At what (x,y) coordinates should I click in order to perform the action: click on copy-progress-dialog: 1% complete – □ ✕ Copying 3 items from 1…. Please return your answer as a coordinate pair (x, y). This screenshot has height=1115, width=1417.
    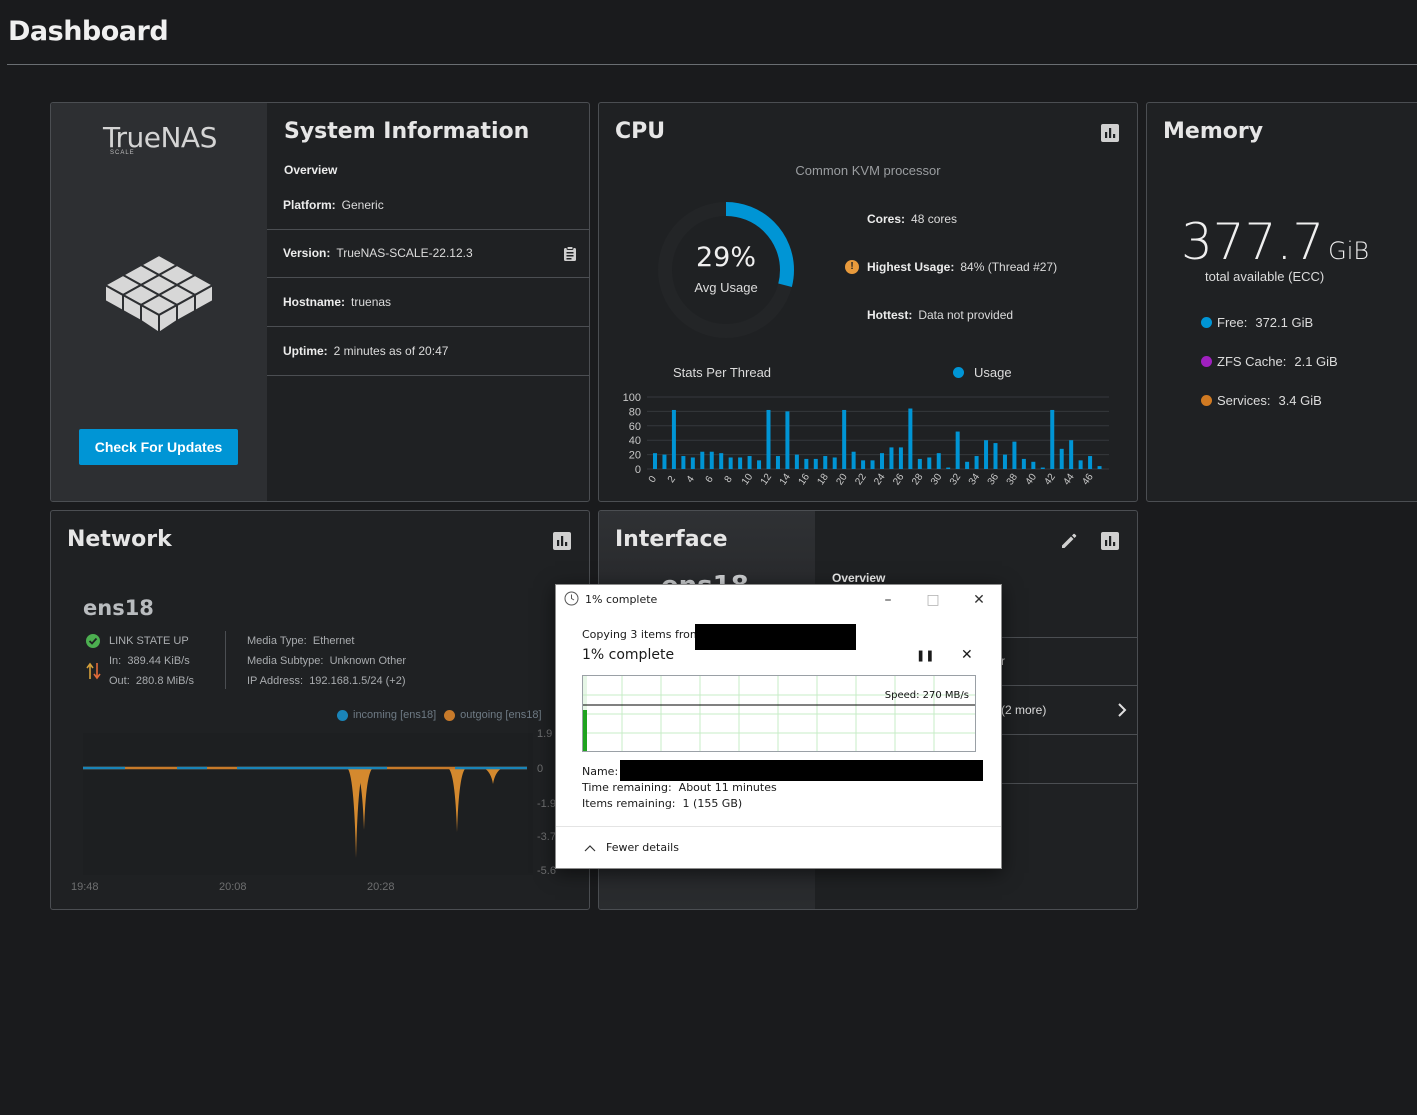
    Looking at the image, I should click on (778, 726).